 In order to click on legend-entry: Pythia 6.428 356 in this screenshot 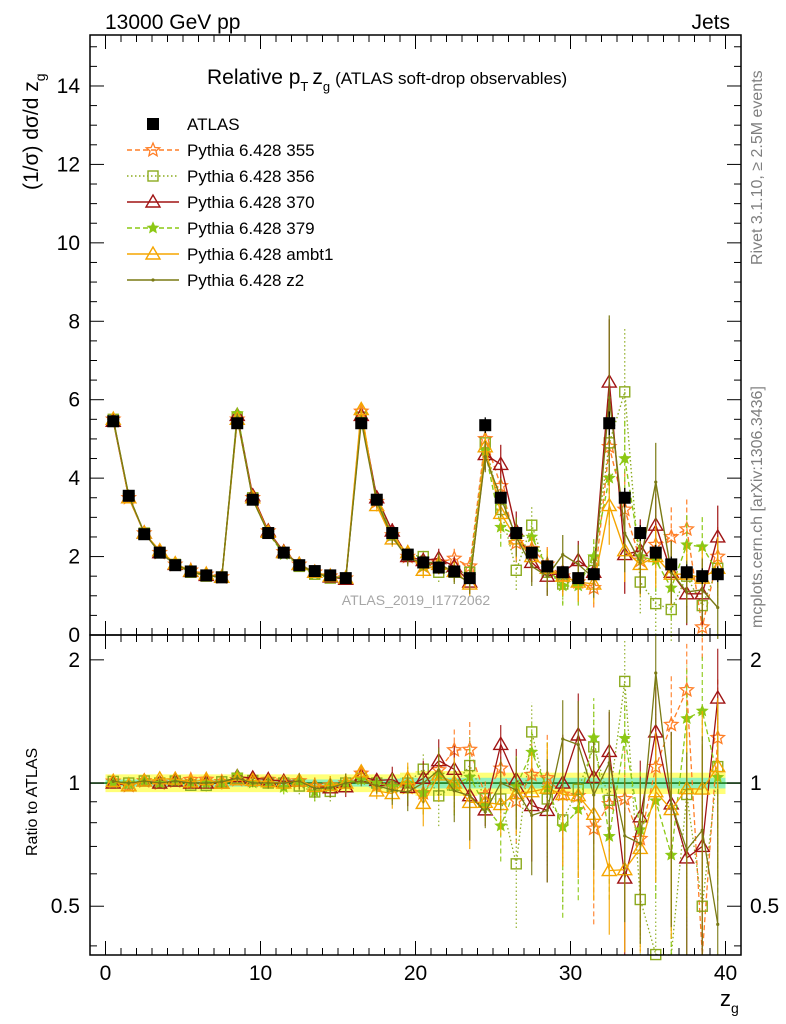, I will do `click(221, 176)`.